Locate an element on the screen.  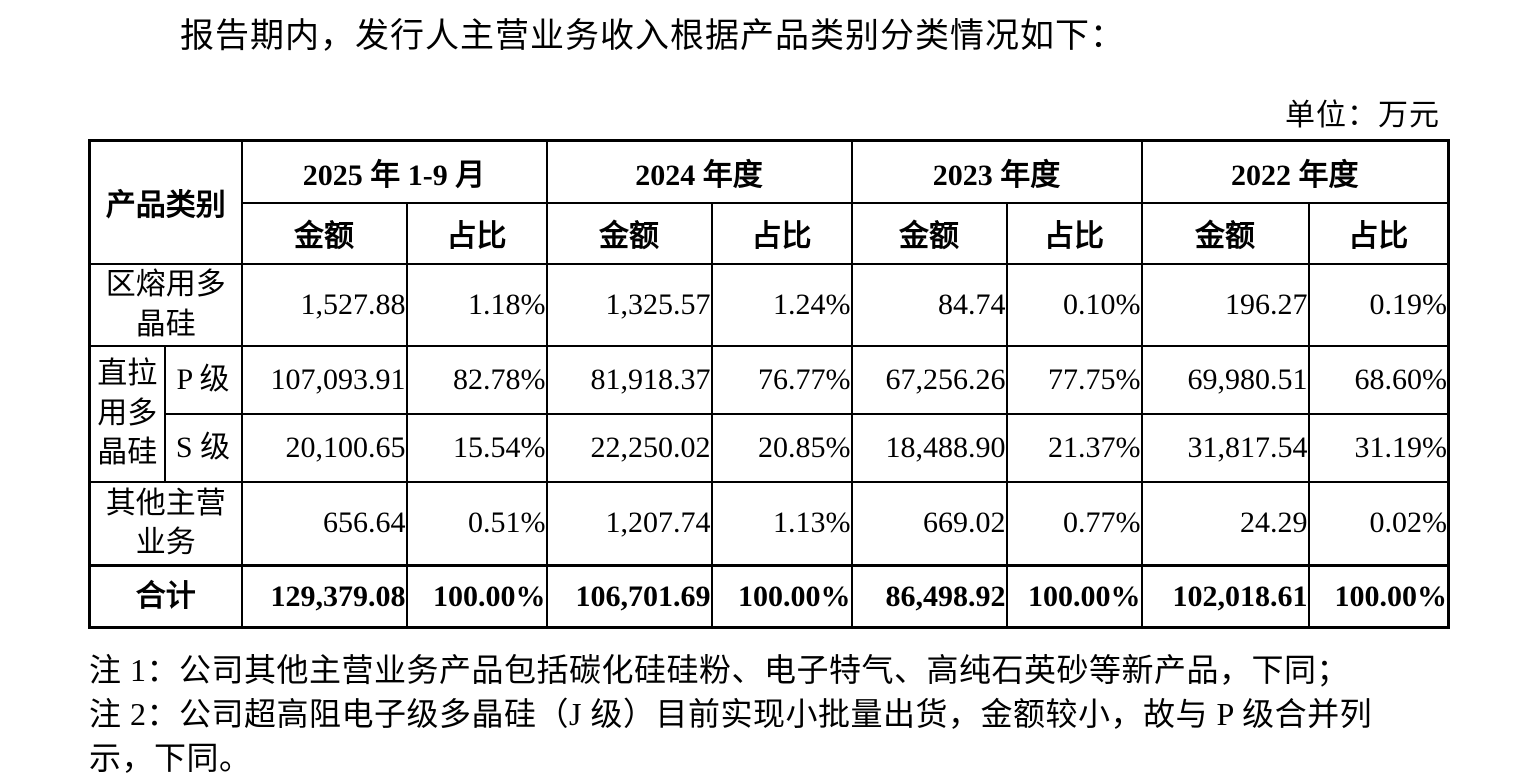
period-header-2023: 2023 年度 is located at coordinates (996, 171).